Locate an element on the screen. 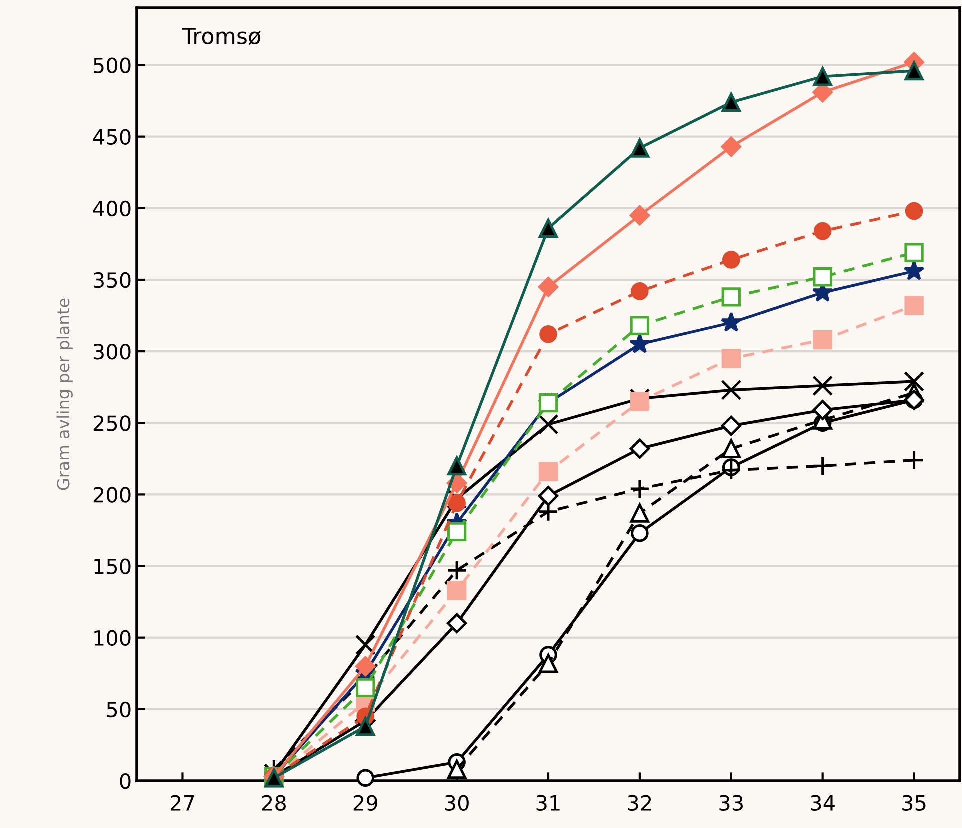  y-tick-label: 300 is located at coordinates (112, 352).